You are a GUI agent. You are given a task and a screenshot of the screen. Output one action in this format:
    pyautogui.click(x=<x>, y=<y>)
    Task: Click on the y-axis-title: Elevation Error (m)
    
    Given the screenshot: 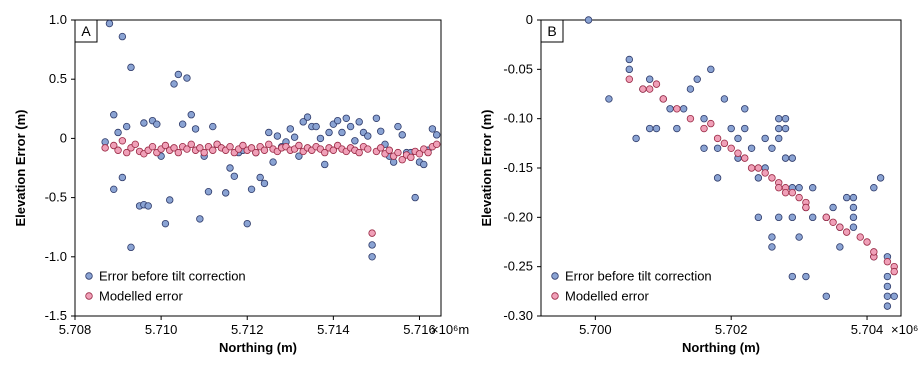 What is the action you would take?
    pyautogui.click(x=20, y=167)
    